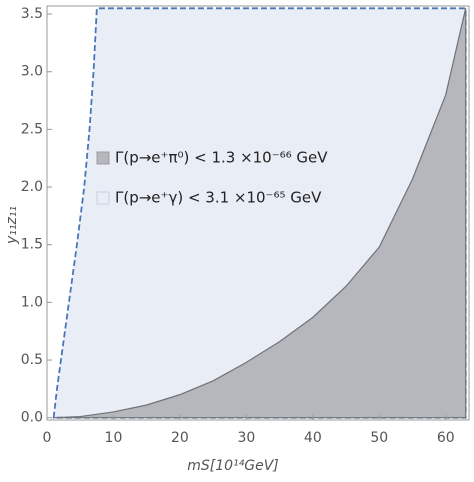 This screenshot has height=482, width=474. Describe the element at coordinates (12, 225) in the screenshot. I see `y-axis-label: y₁₁z₁₁` at that location.